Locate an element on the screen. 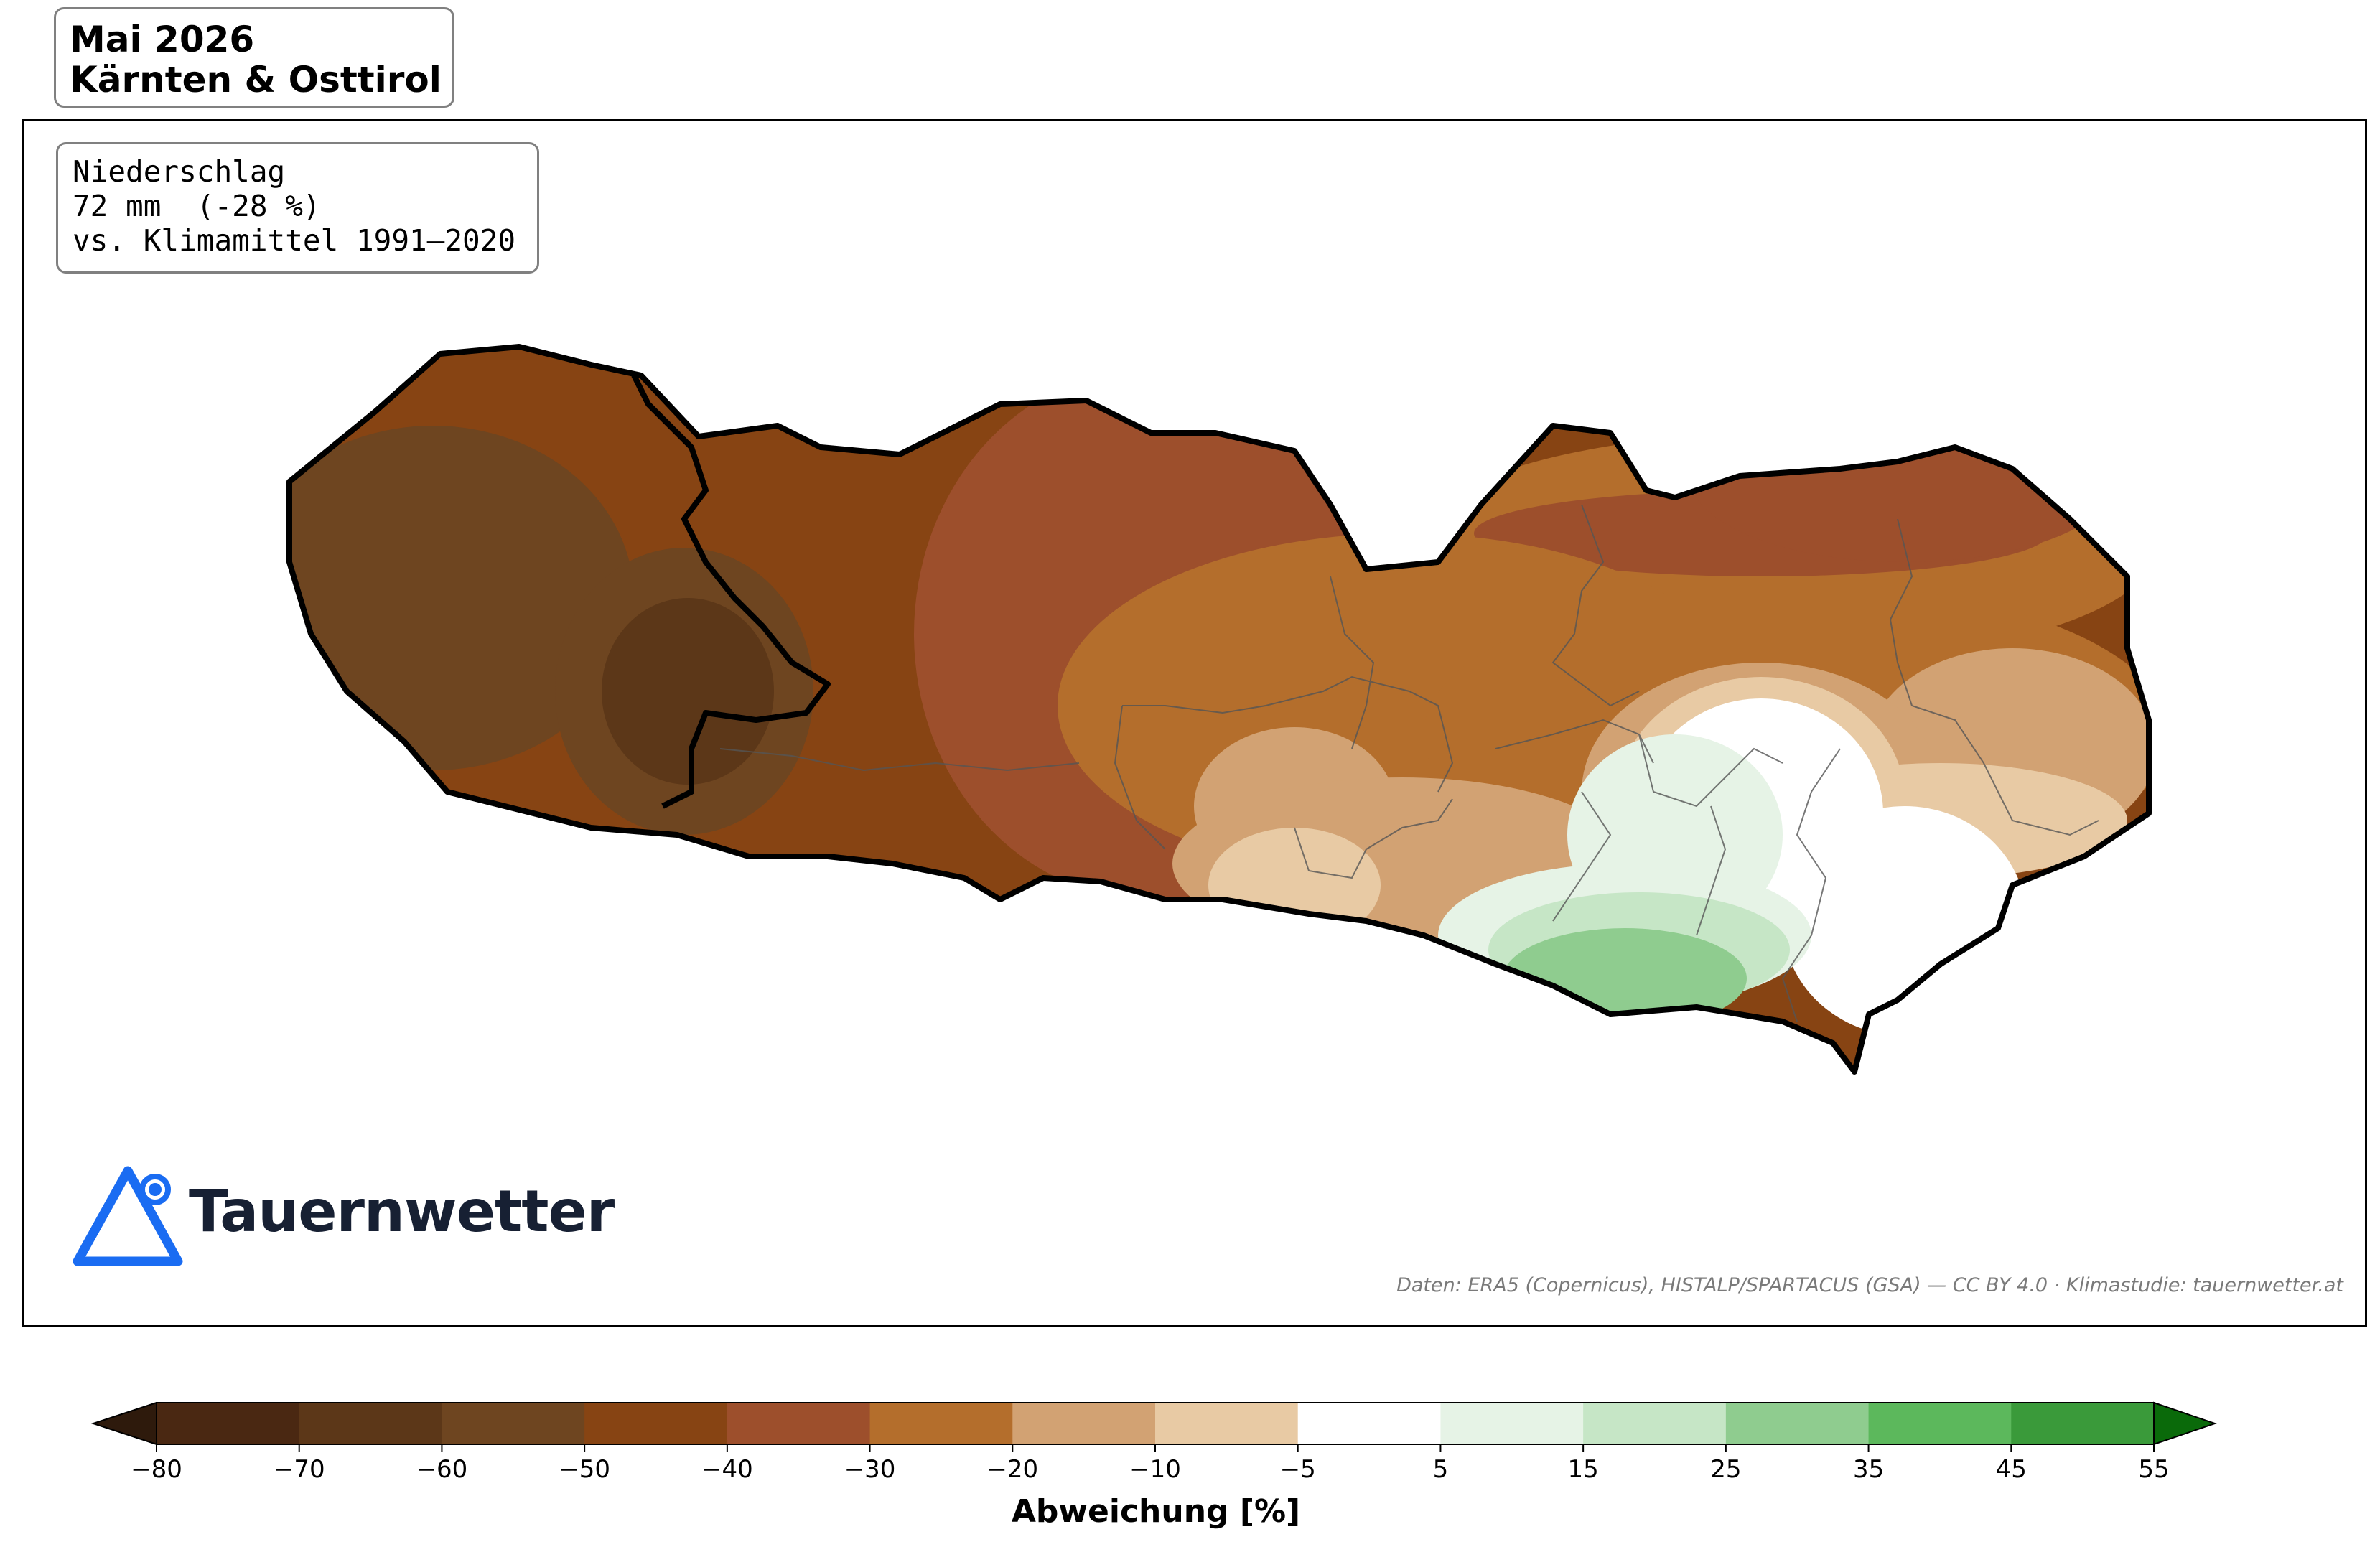 The height and width of the screenshot is (1552, 2380). colorbar-extend-high is located at coordinates (2185, 1423).